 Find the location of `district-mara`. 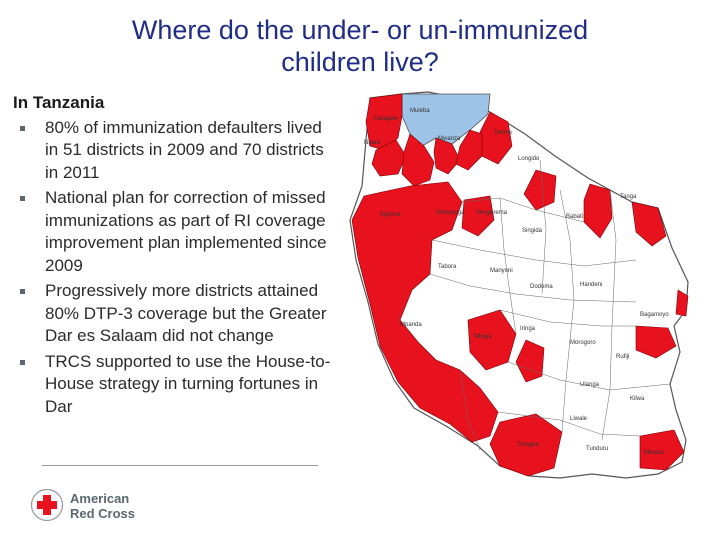

district-mara is located at coordinates (496, 138).